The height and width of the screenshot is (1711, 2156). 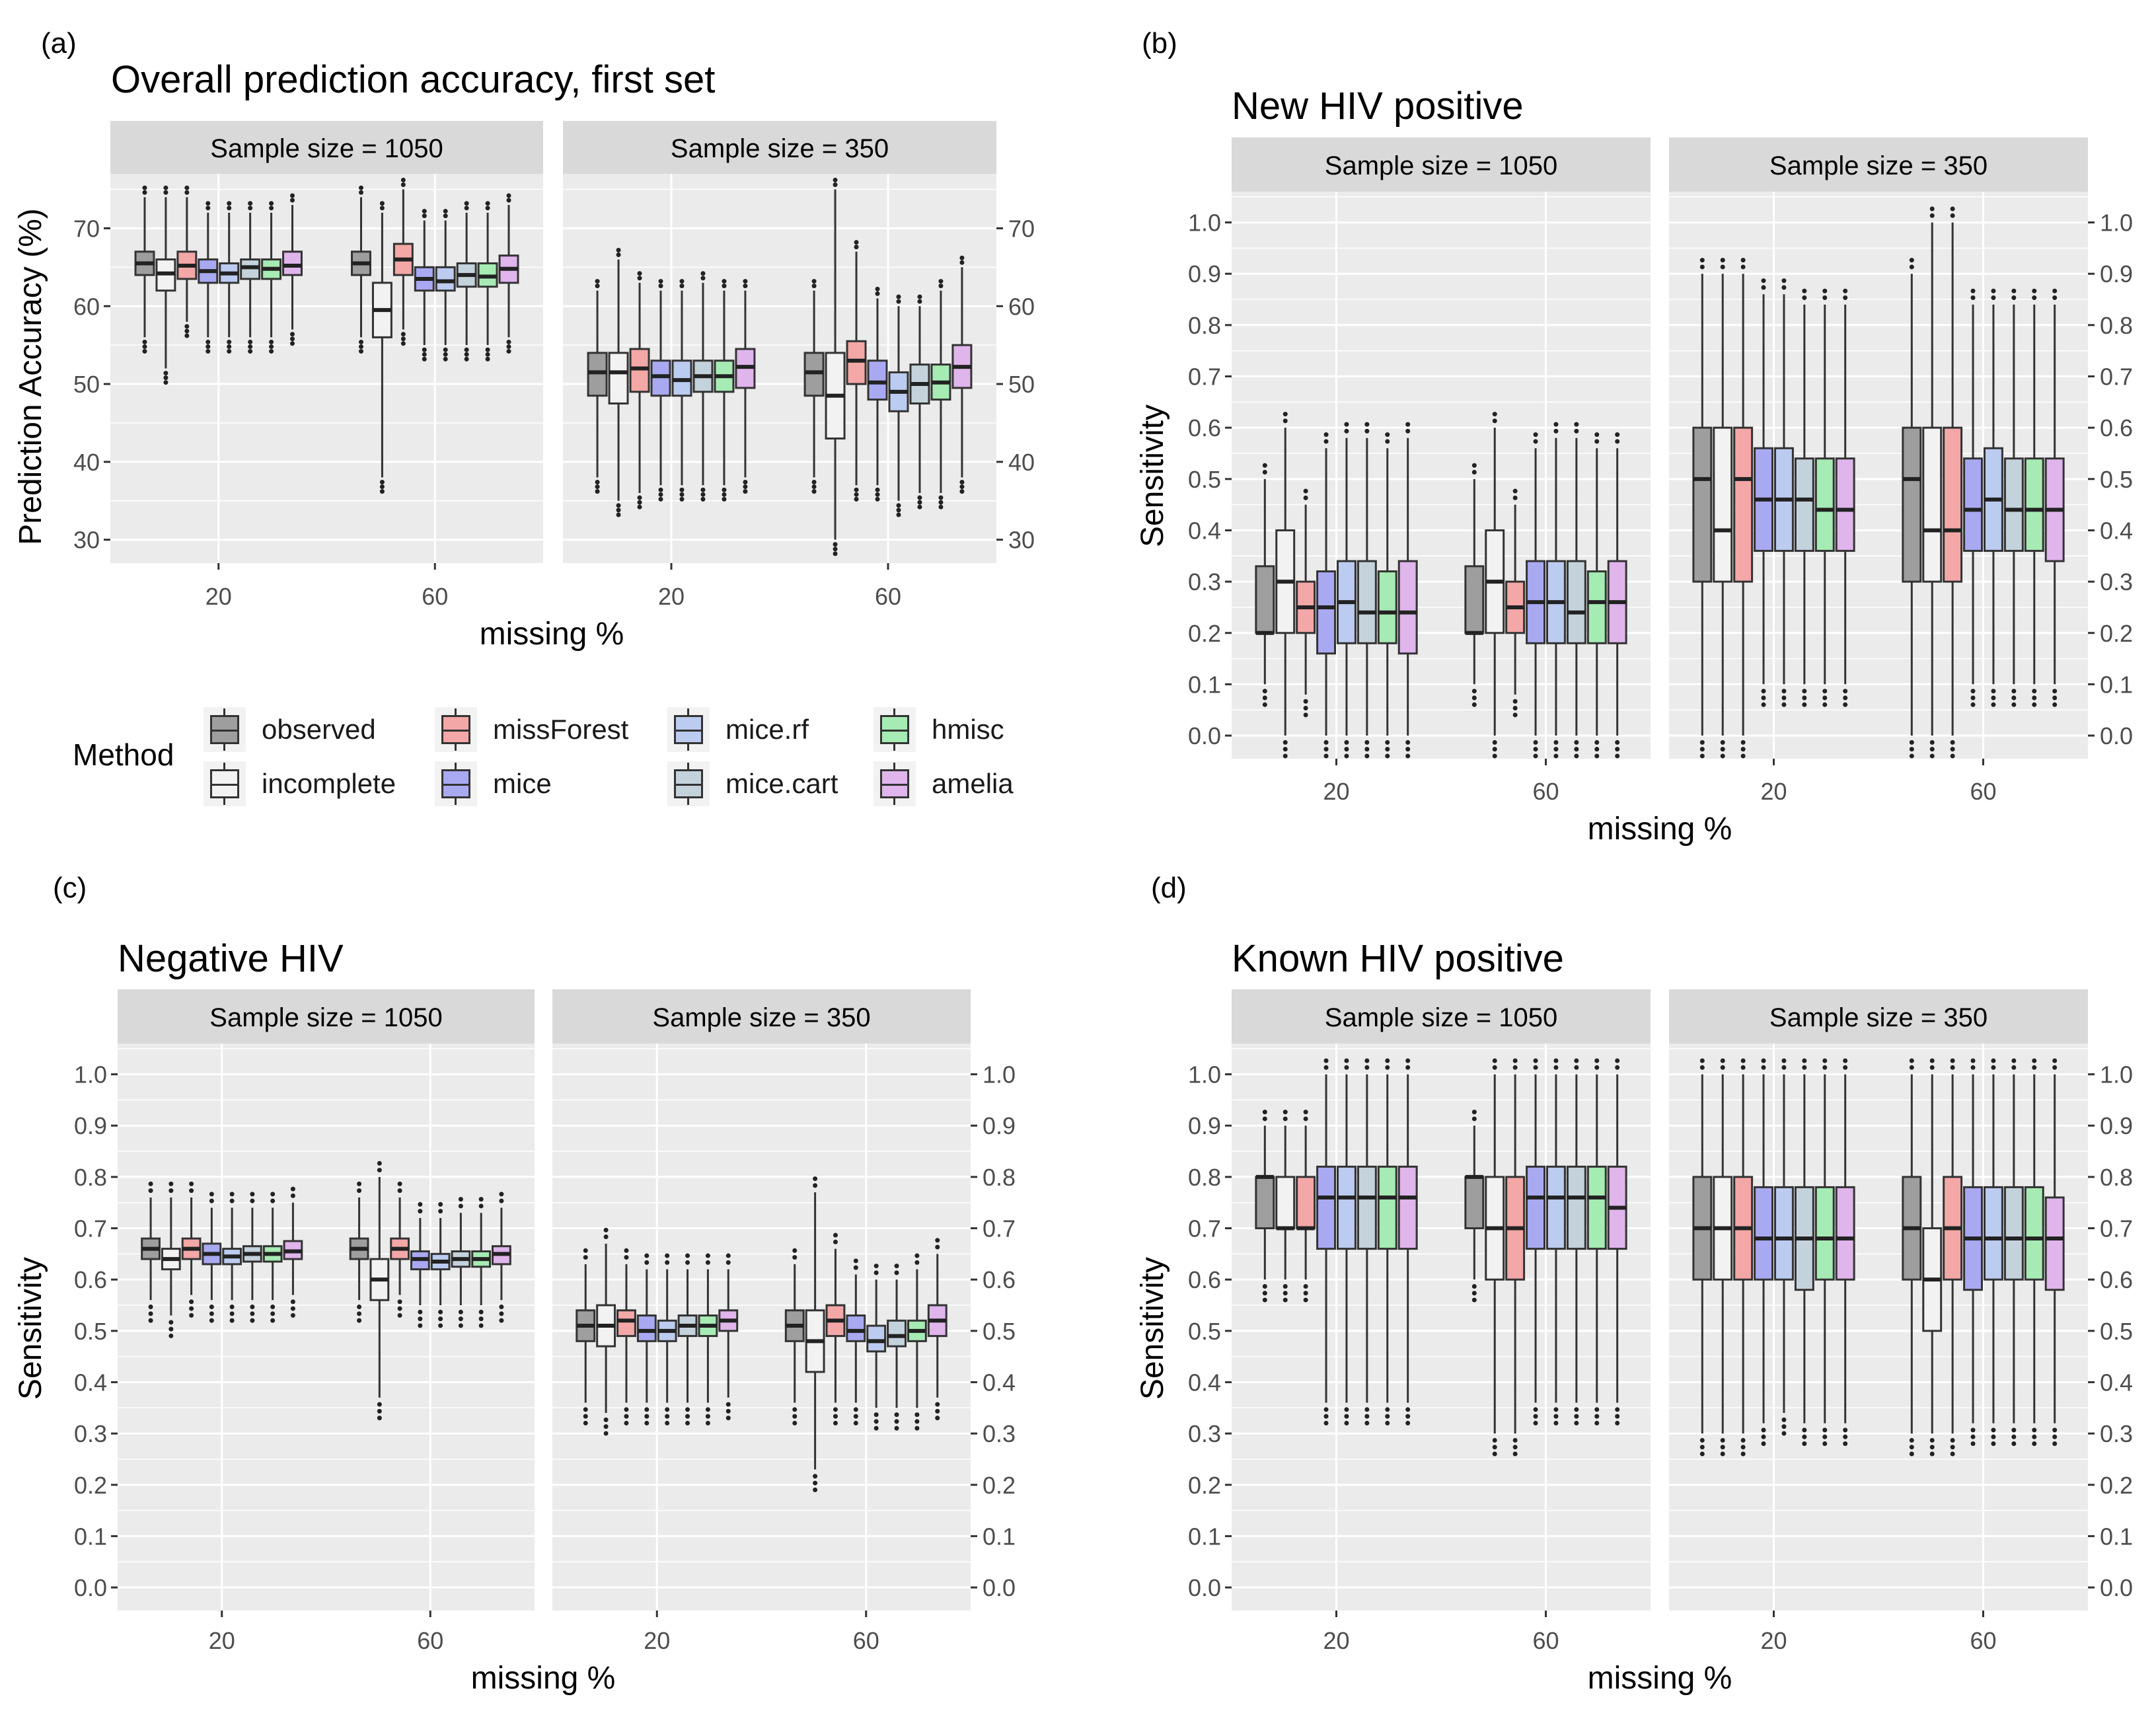 I want to click on chart-title: Known HIV positive, so click(x=1398, y=958).